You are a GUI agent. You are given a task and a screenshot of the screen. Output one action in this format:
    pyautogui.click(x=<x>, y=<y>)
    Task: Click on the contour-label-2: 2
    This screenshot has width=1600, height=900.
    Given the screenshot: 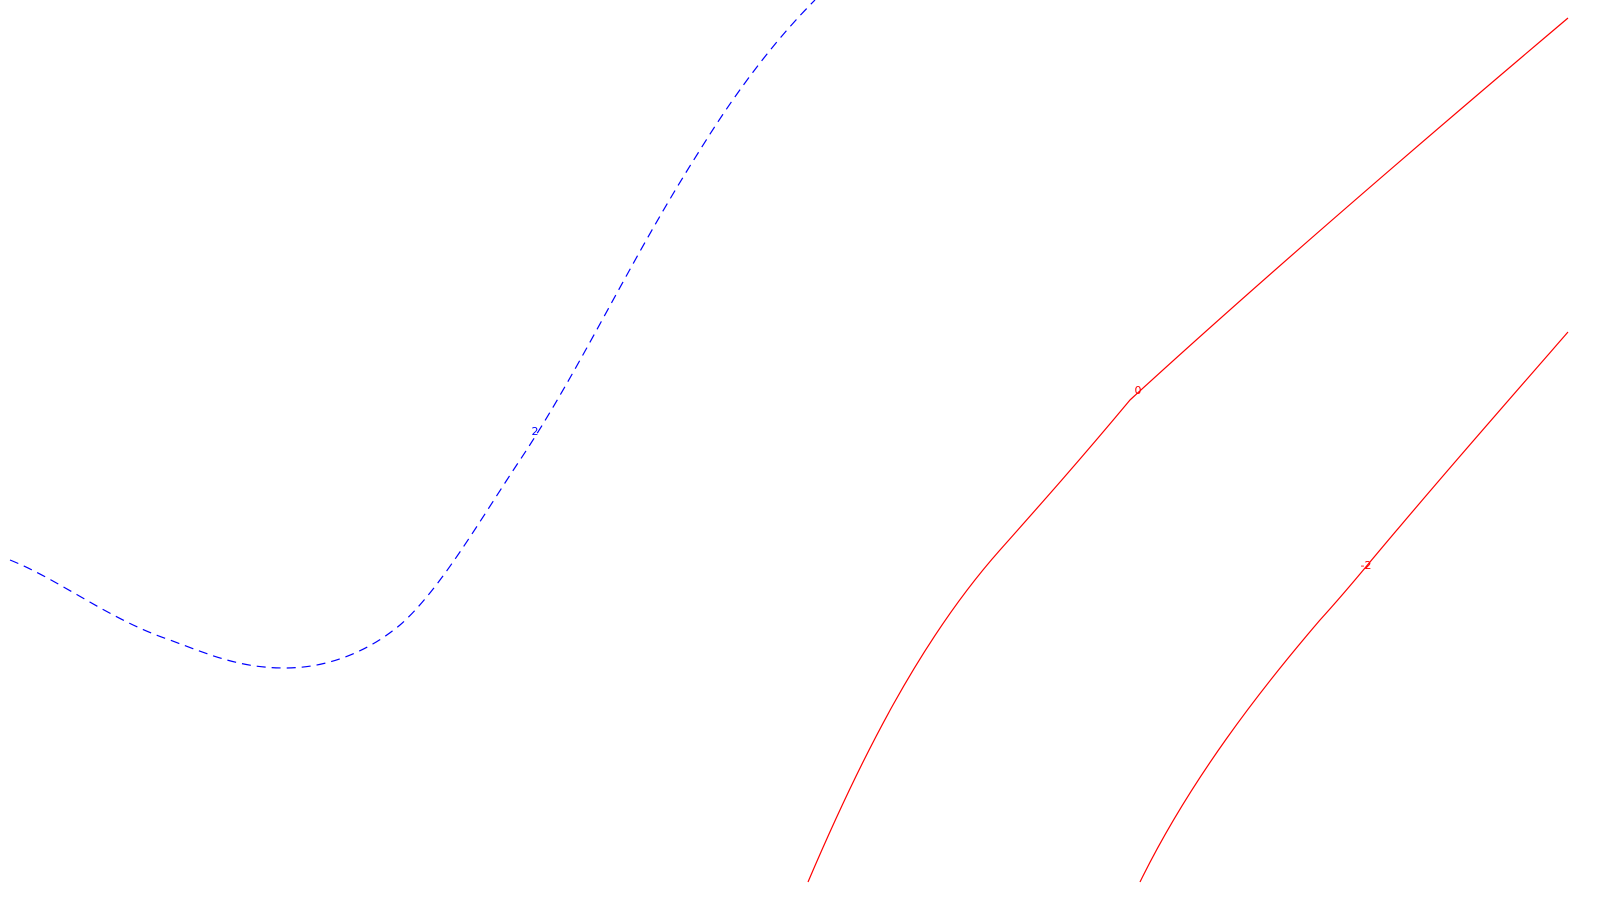 What is the action you would take?
    pyautogui.click(x=535, y=431)
    